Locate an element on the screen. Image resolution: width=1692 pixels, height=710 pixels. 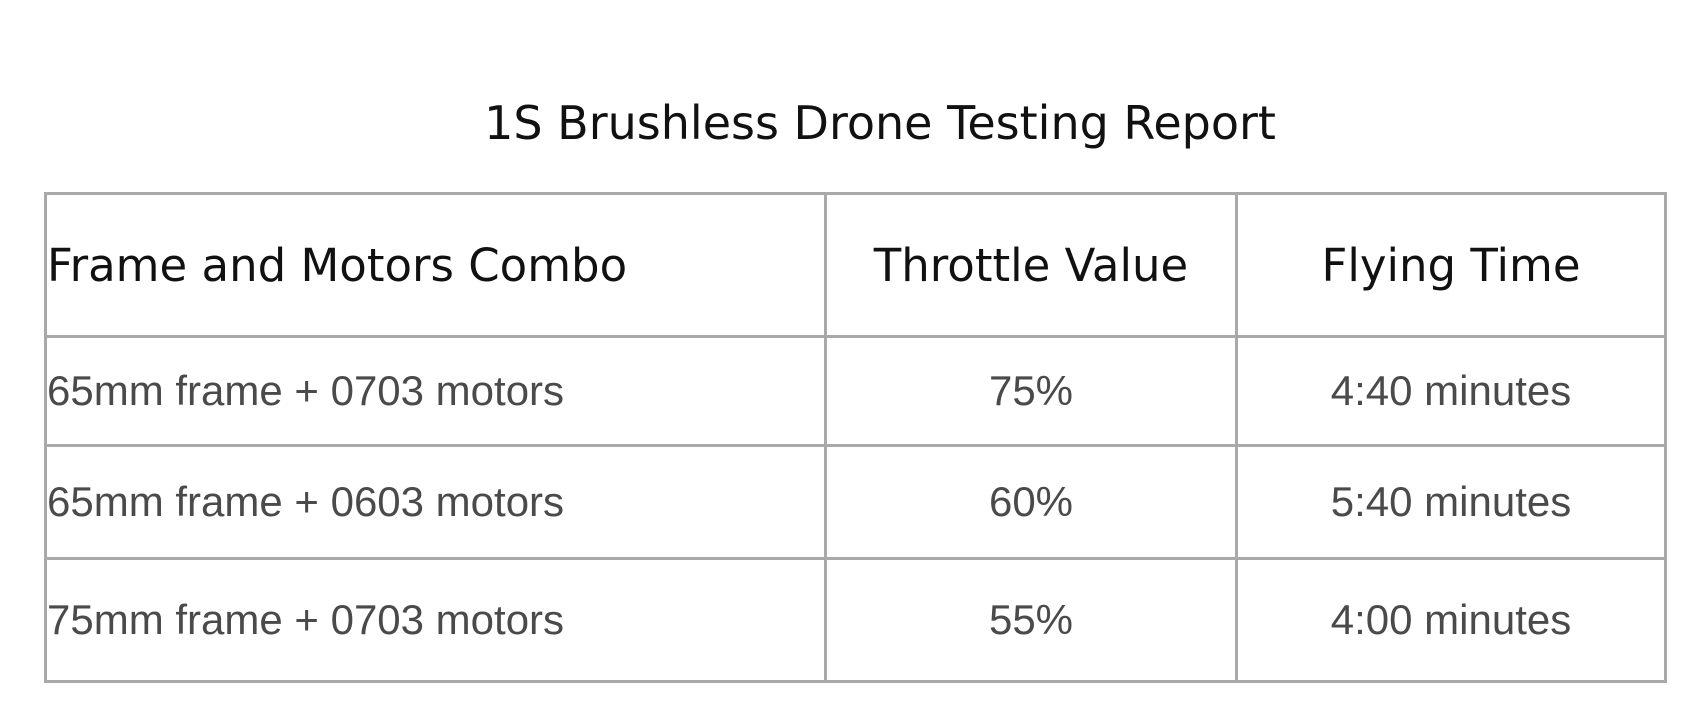
cell-frame-and-motors-combo: 65mm frame + 0603 motors is located at coordinates (435, 502).